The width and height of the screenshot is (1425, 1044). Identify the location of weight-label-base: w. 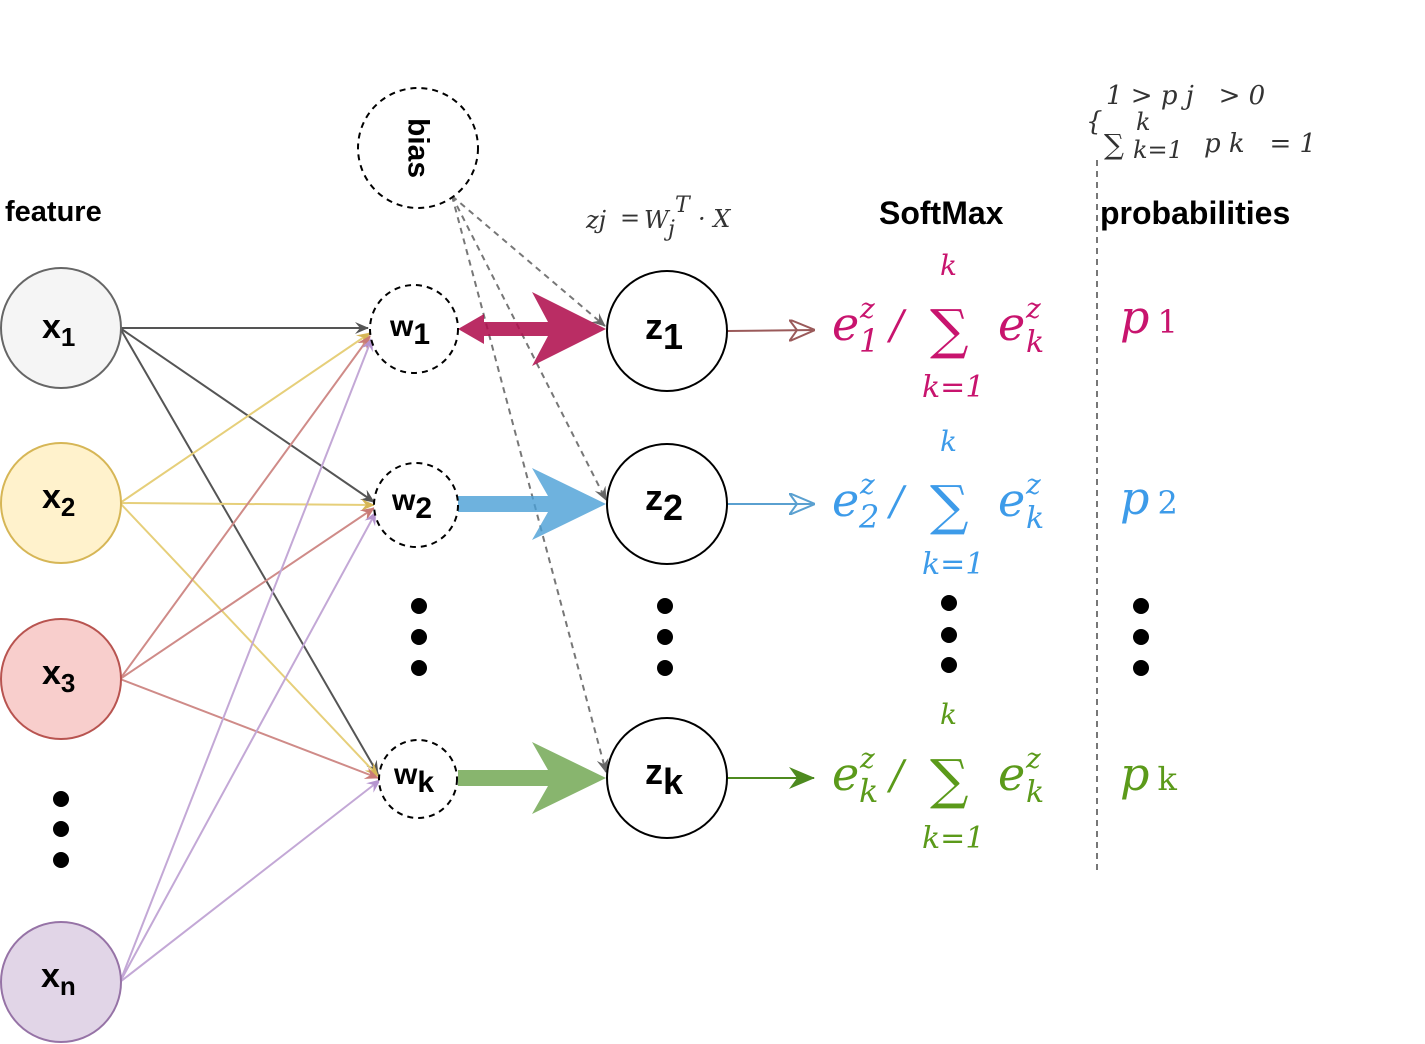
(405, 774).